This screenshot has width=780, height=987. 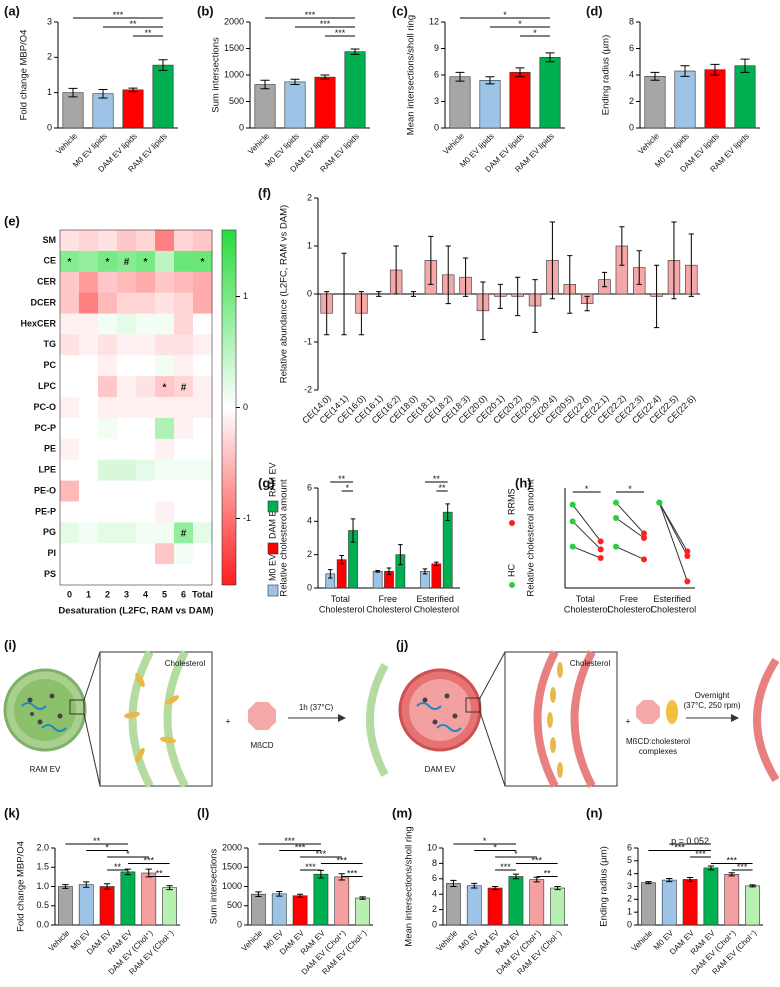 What do you see at coordinates (12, 812) in the screenshot?
I see `panel-label: (k)` at bounding box center [12, 812].